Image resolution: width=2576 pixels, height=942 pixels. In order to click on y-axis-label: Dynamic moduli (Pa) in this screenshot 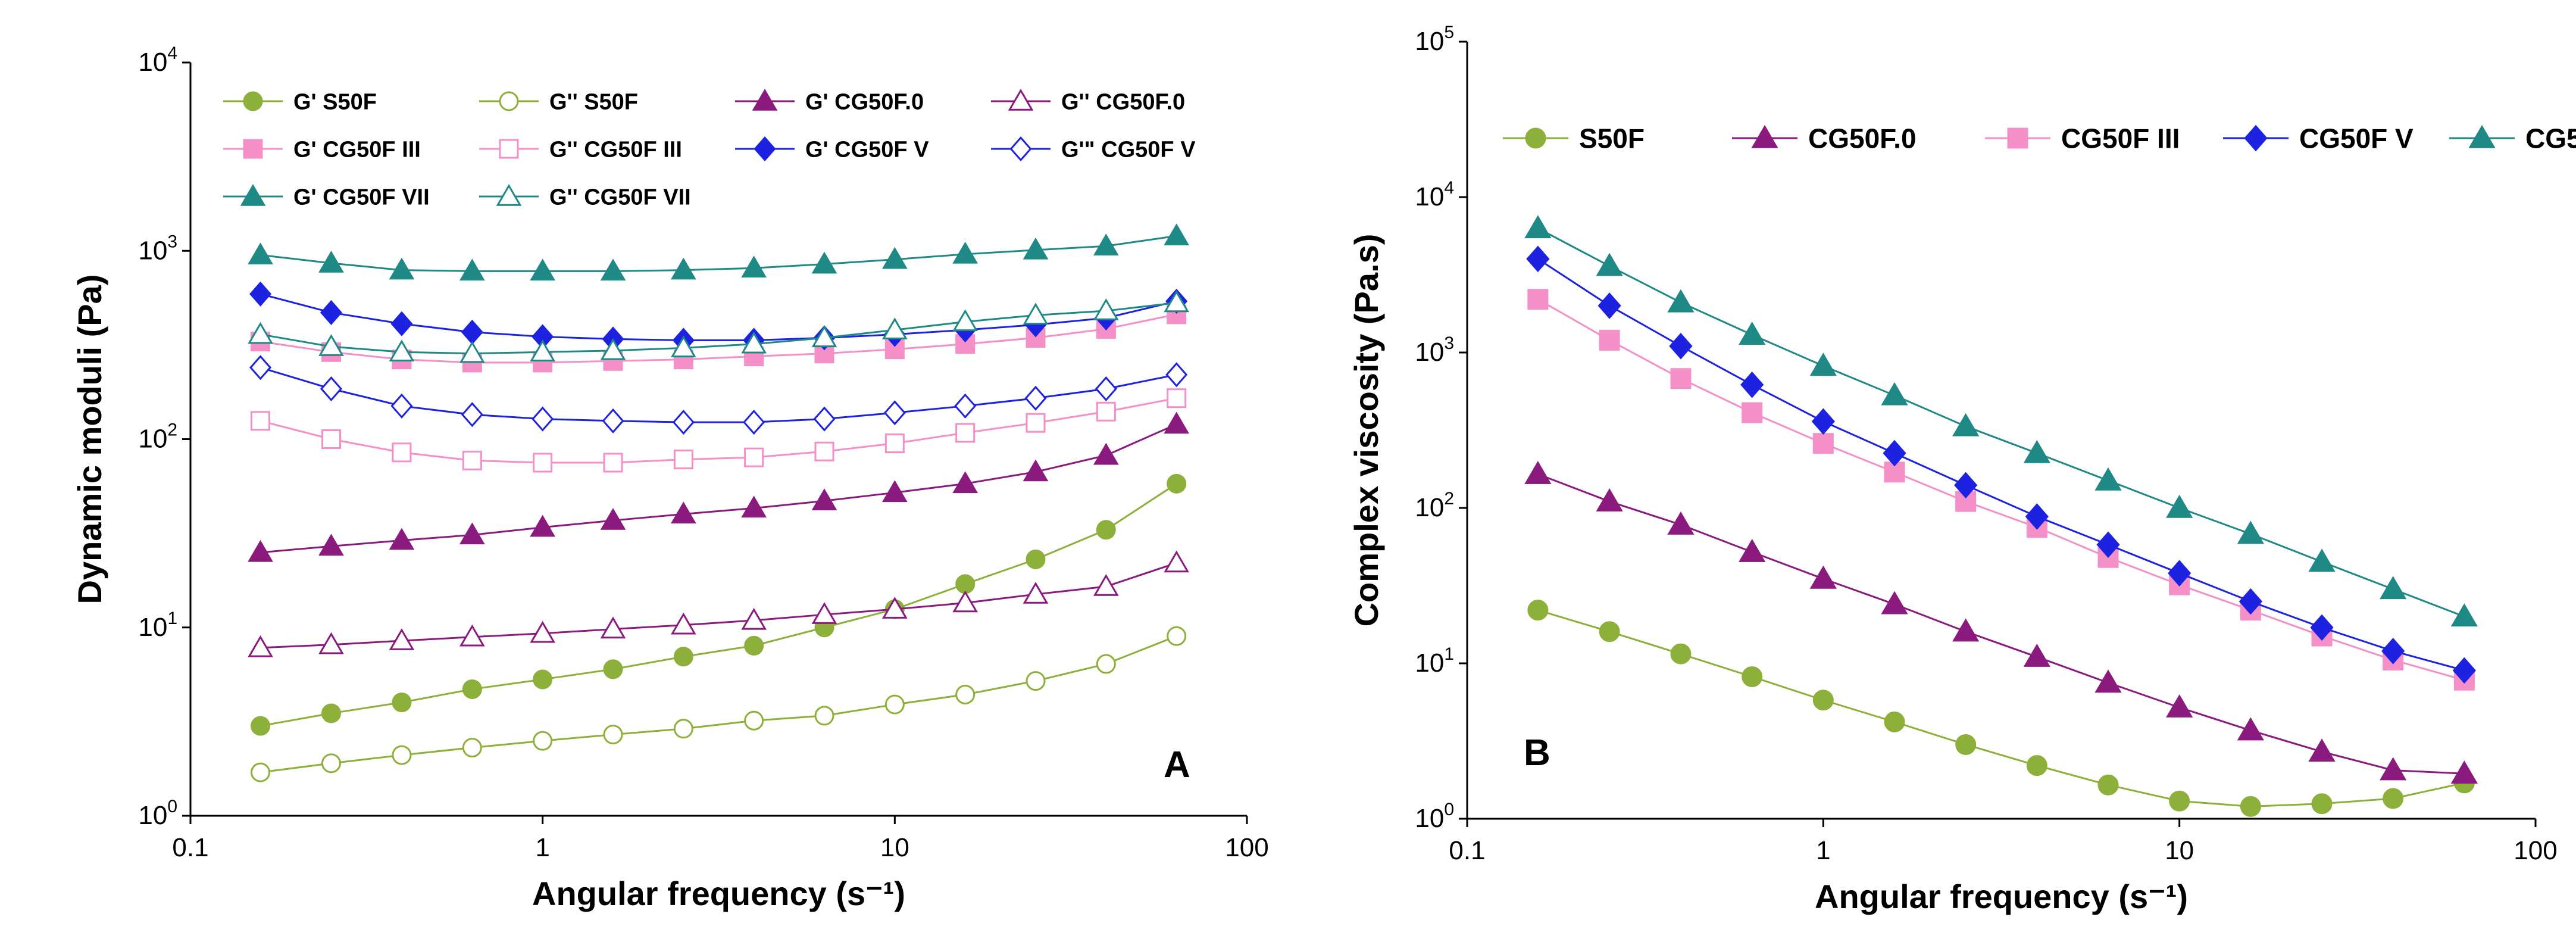, I will do `click(89, 440)`.